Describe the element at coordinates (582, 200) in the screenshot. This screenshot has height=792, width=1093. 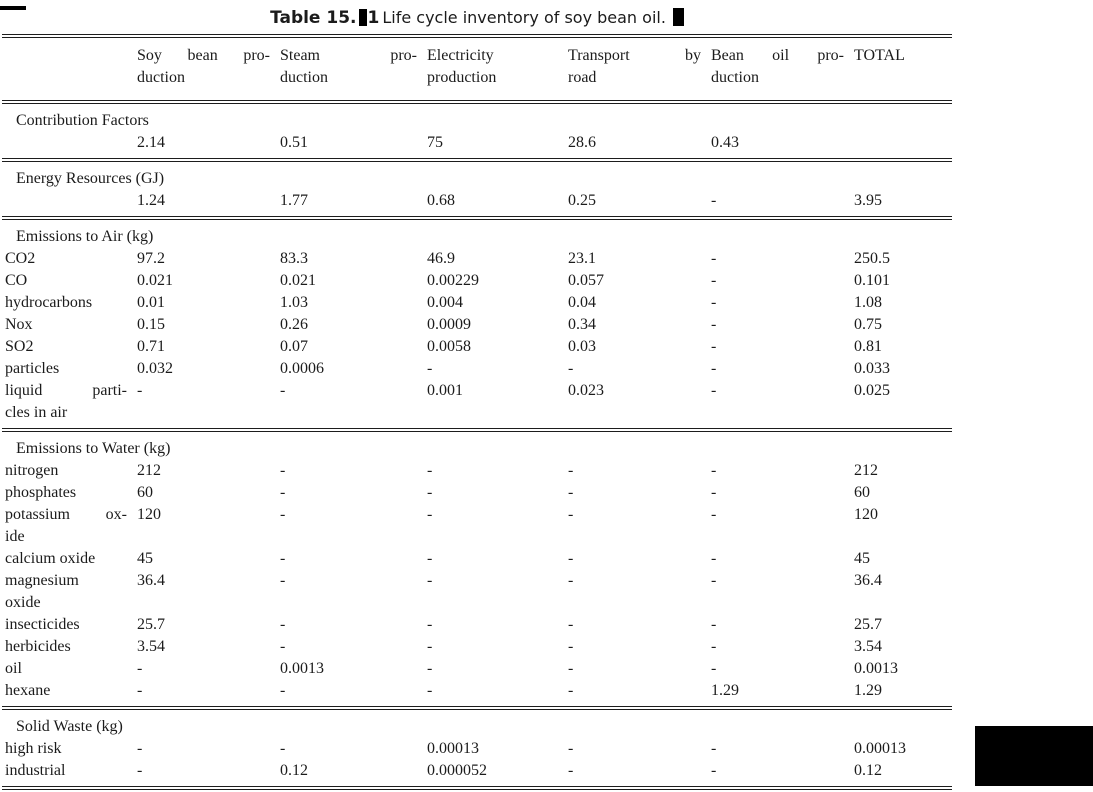
I see `value-cell: 0.25` at that location.